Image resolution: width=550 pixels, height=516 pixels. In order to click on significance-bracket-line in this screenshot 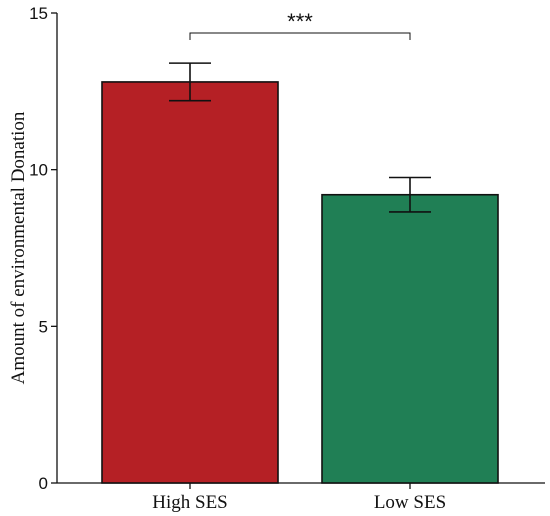, I will do `click(300, 36)`.